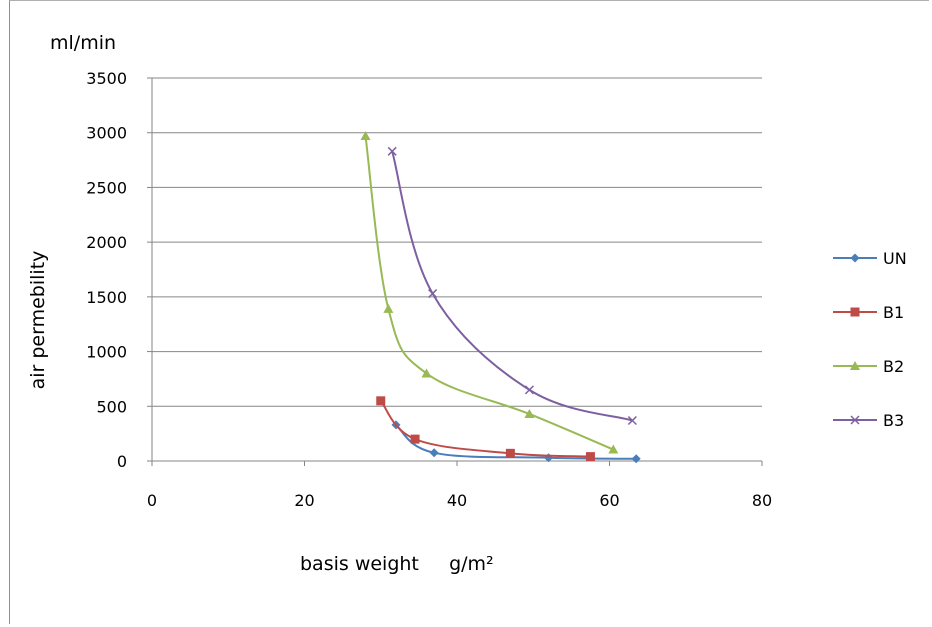  I want to click on y-tick-label: 1500, so click(106, 297).